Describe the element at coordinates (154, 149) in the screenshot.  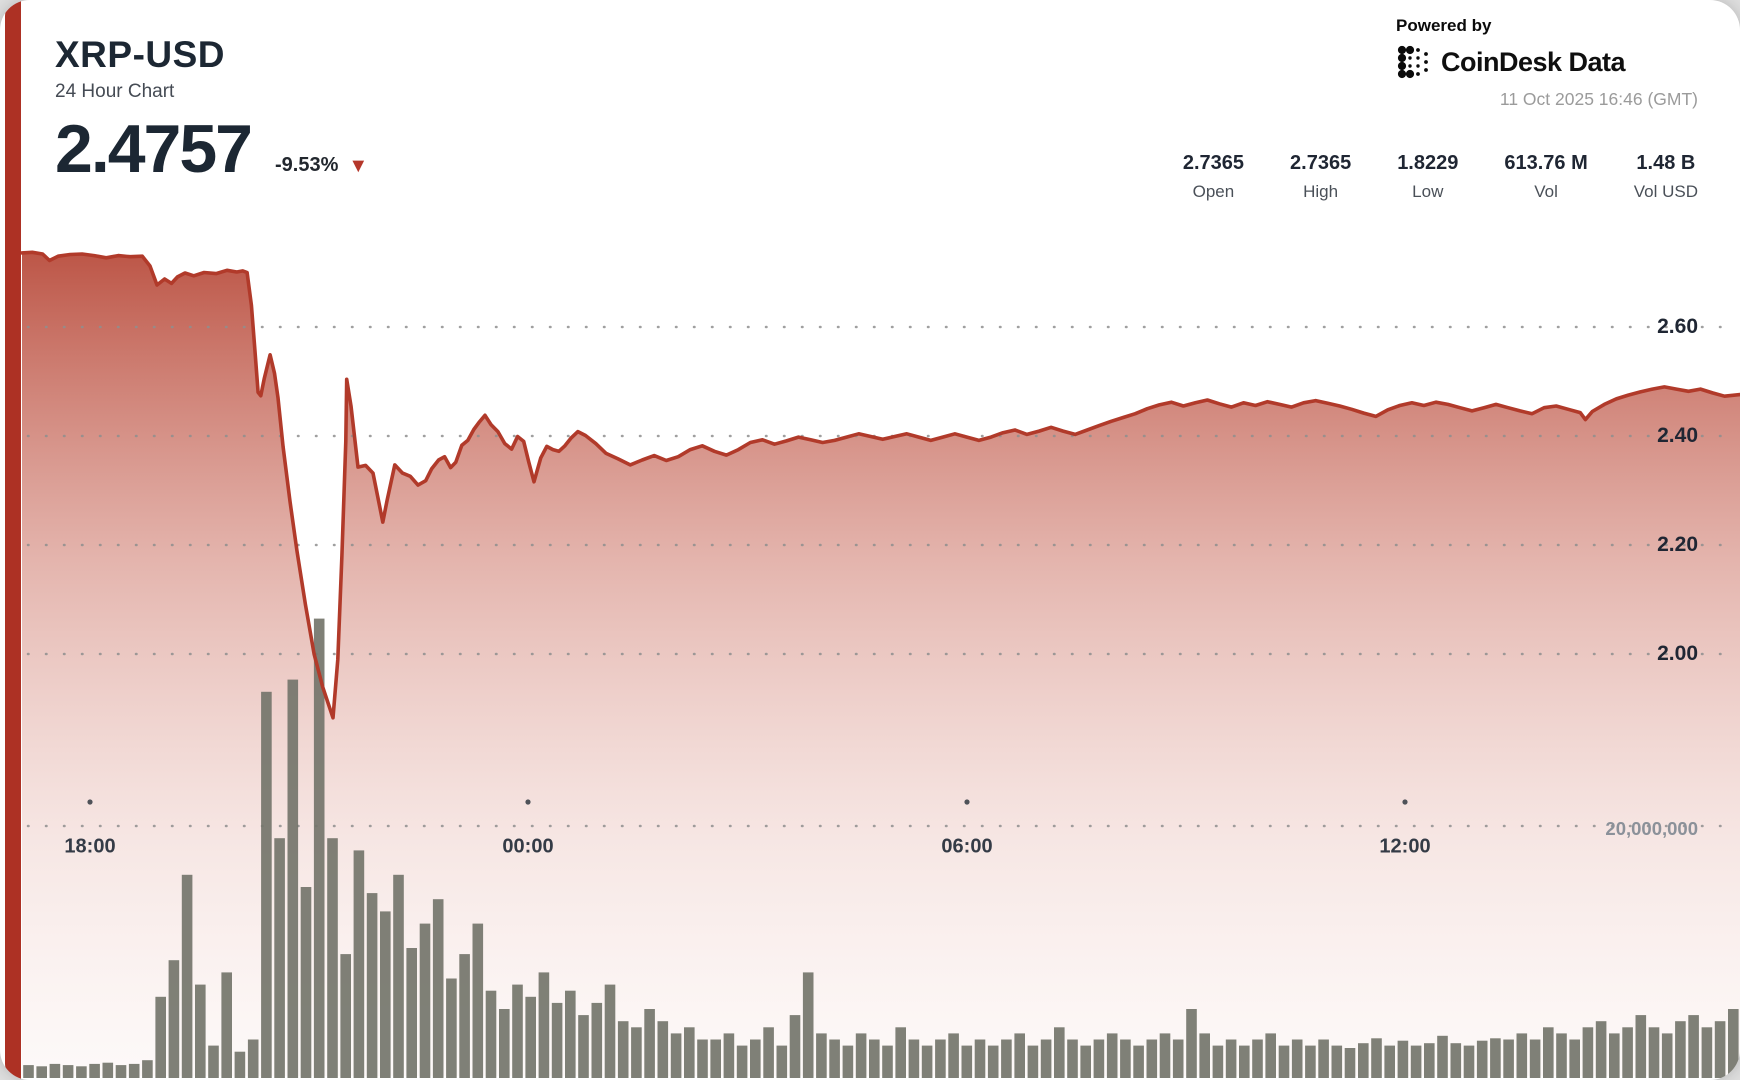
I see `current-price: 2.4757` at that location.